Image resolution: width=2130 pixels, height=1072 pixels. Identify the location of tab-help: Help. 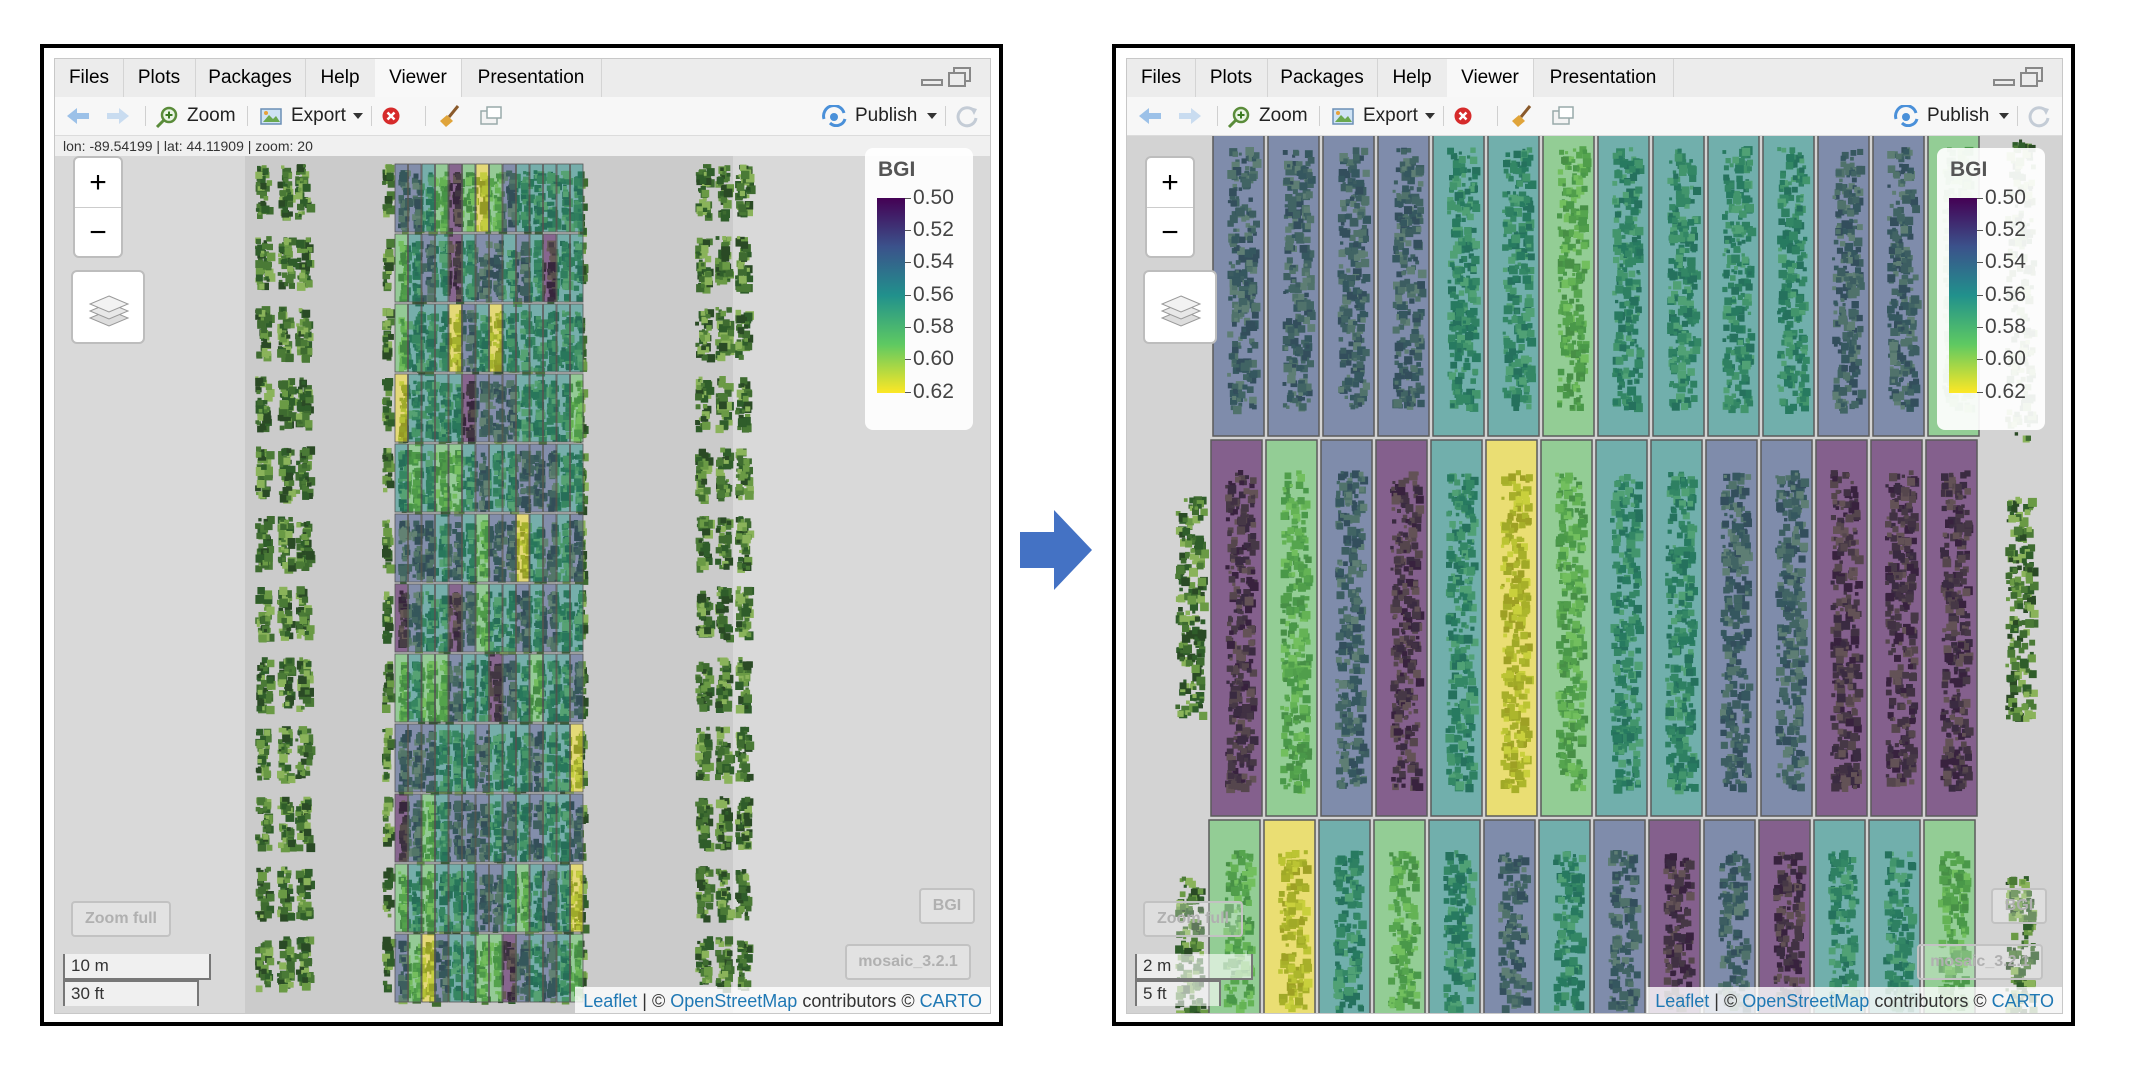
(340, 78).